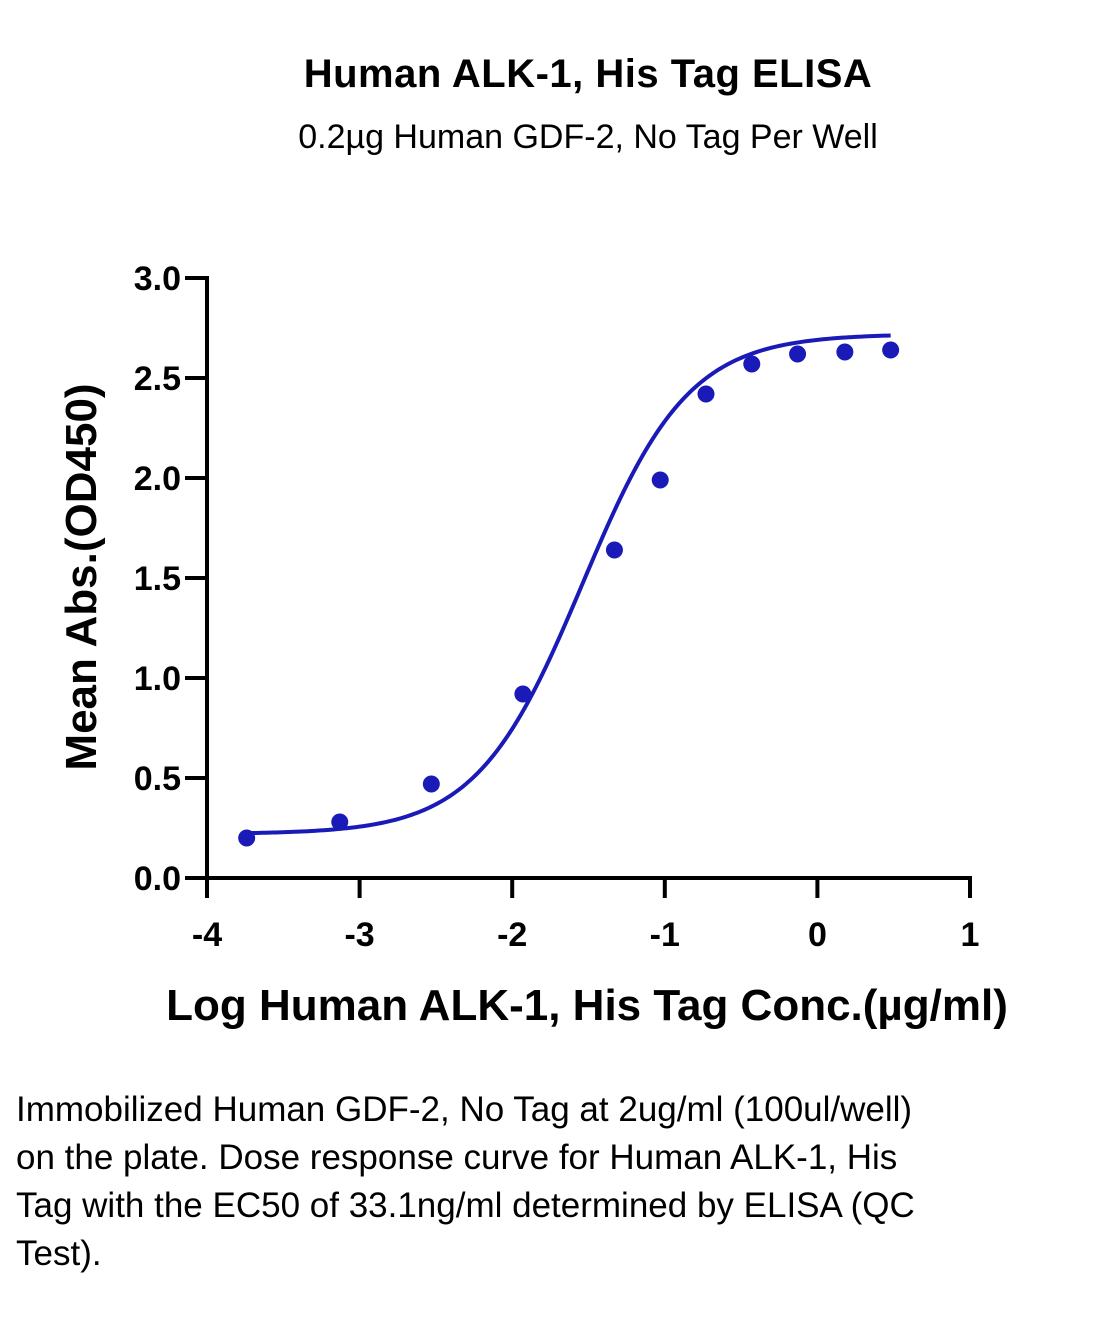 The image size is (1102, 1337). Describe the element at coordinates (817, 935) in the screenshot. I see `x-tick-label: 0` at that location.